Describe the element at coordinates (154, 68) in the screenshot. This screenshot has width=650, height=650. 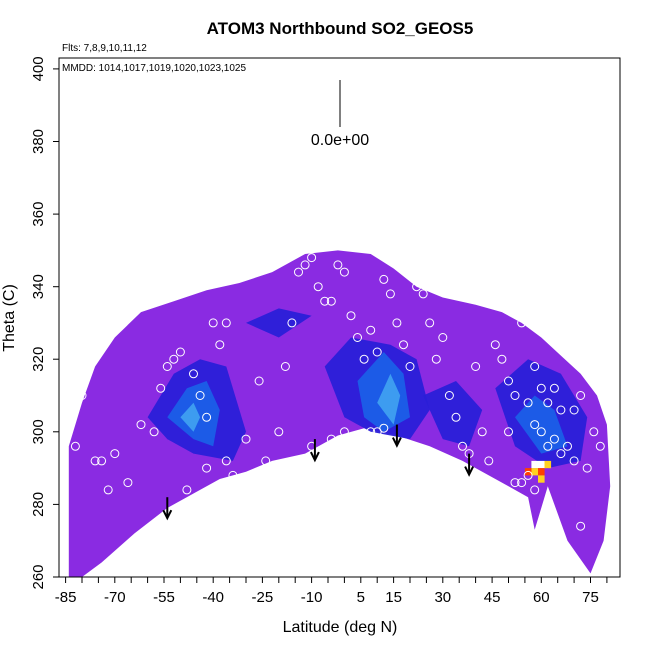
I see `dates-subtitle: MMDD: 1014,1017,1019,1020,1023,1025` at that location.